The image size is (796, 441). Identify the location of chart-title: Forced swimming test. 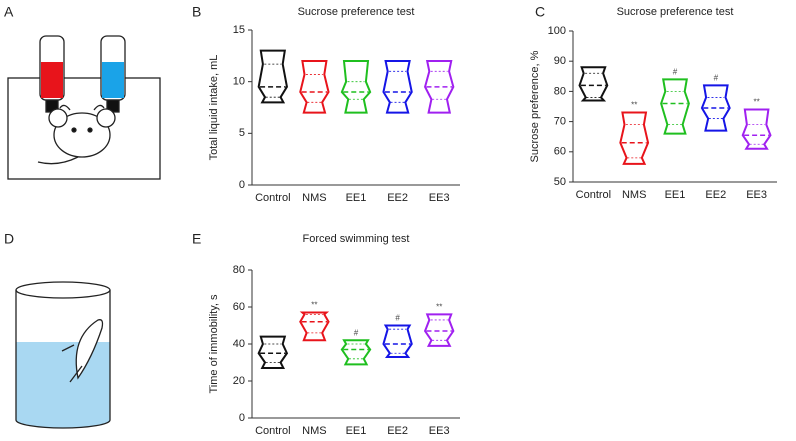
(356, 239).